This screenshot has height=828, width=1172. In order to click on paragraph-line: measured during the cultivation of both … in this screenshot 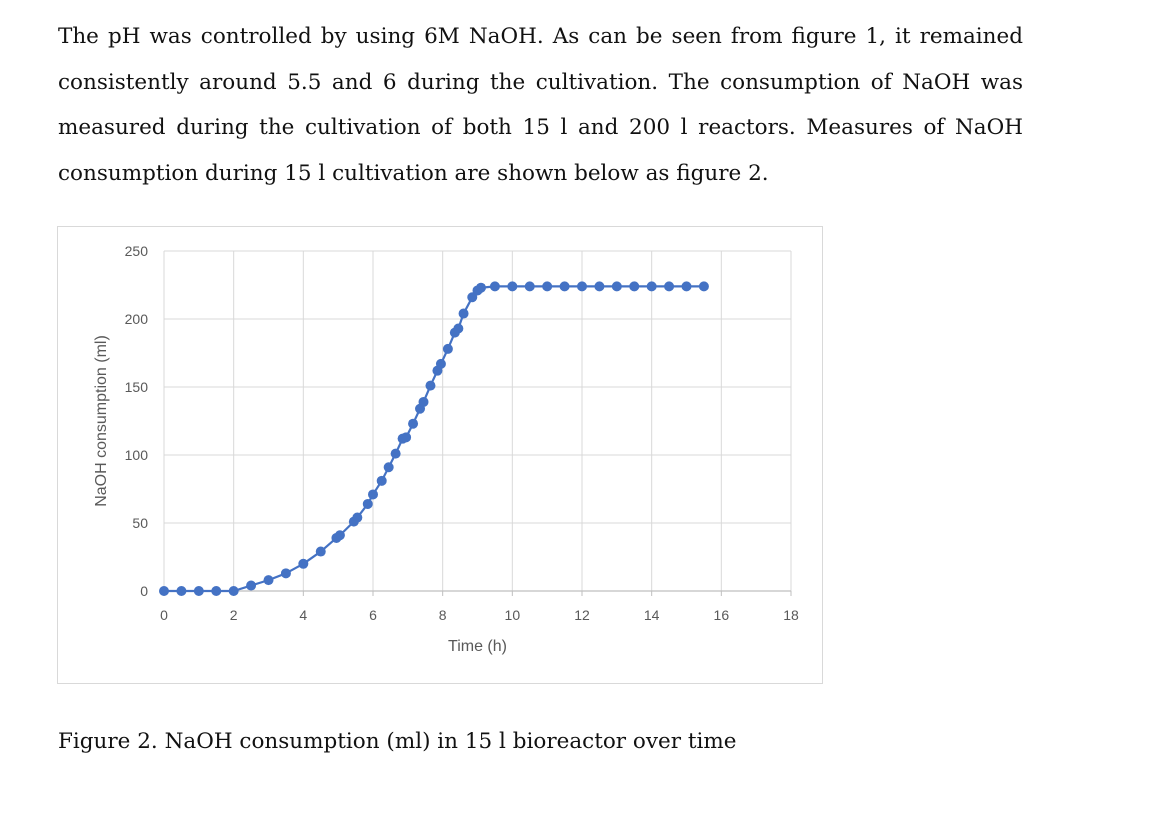, I will do `click(540, 127)`.